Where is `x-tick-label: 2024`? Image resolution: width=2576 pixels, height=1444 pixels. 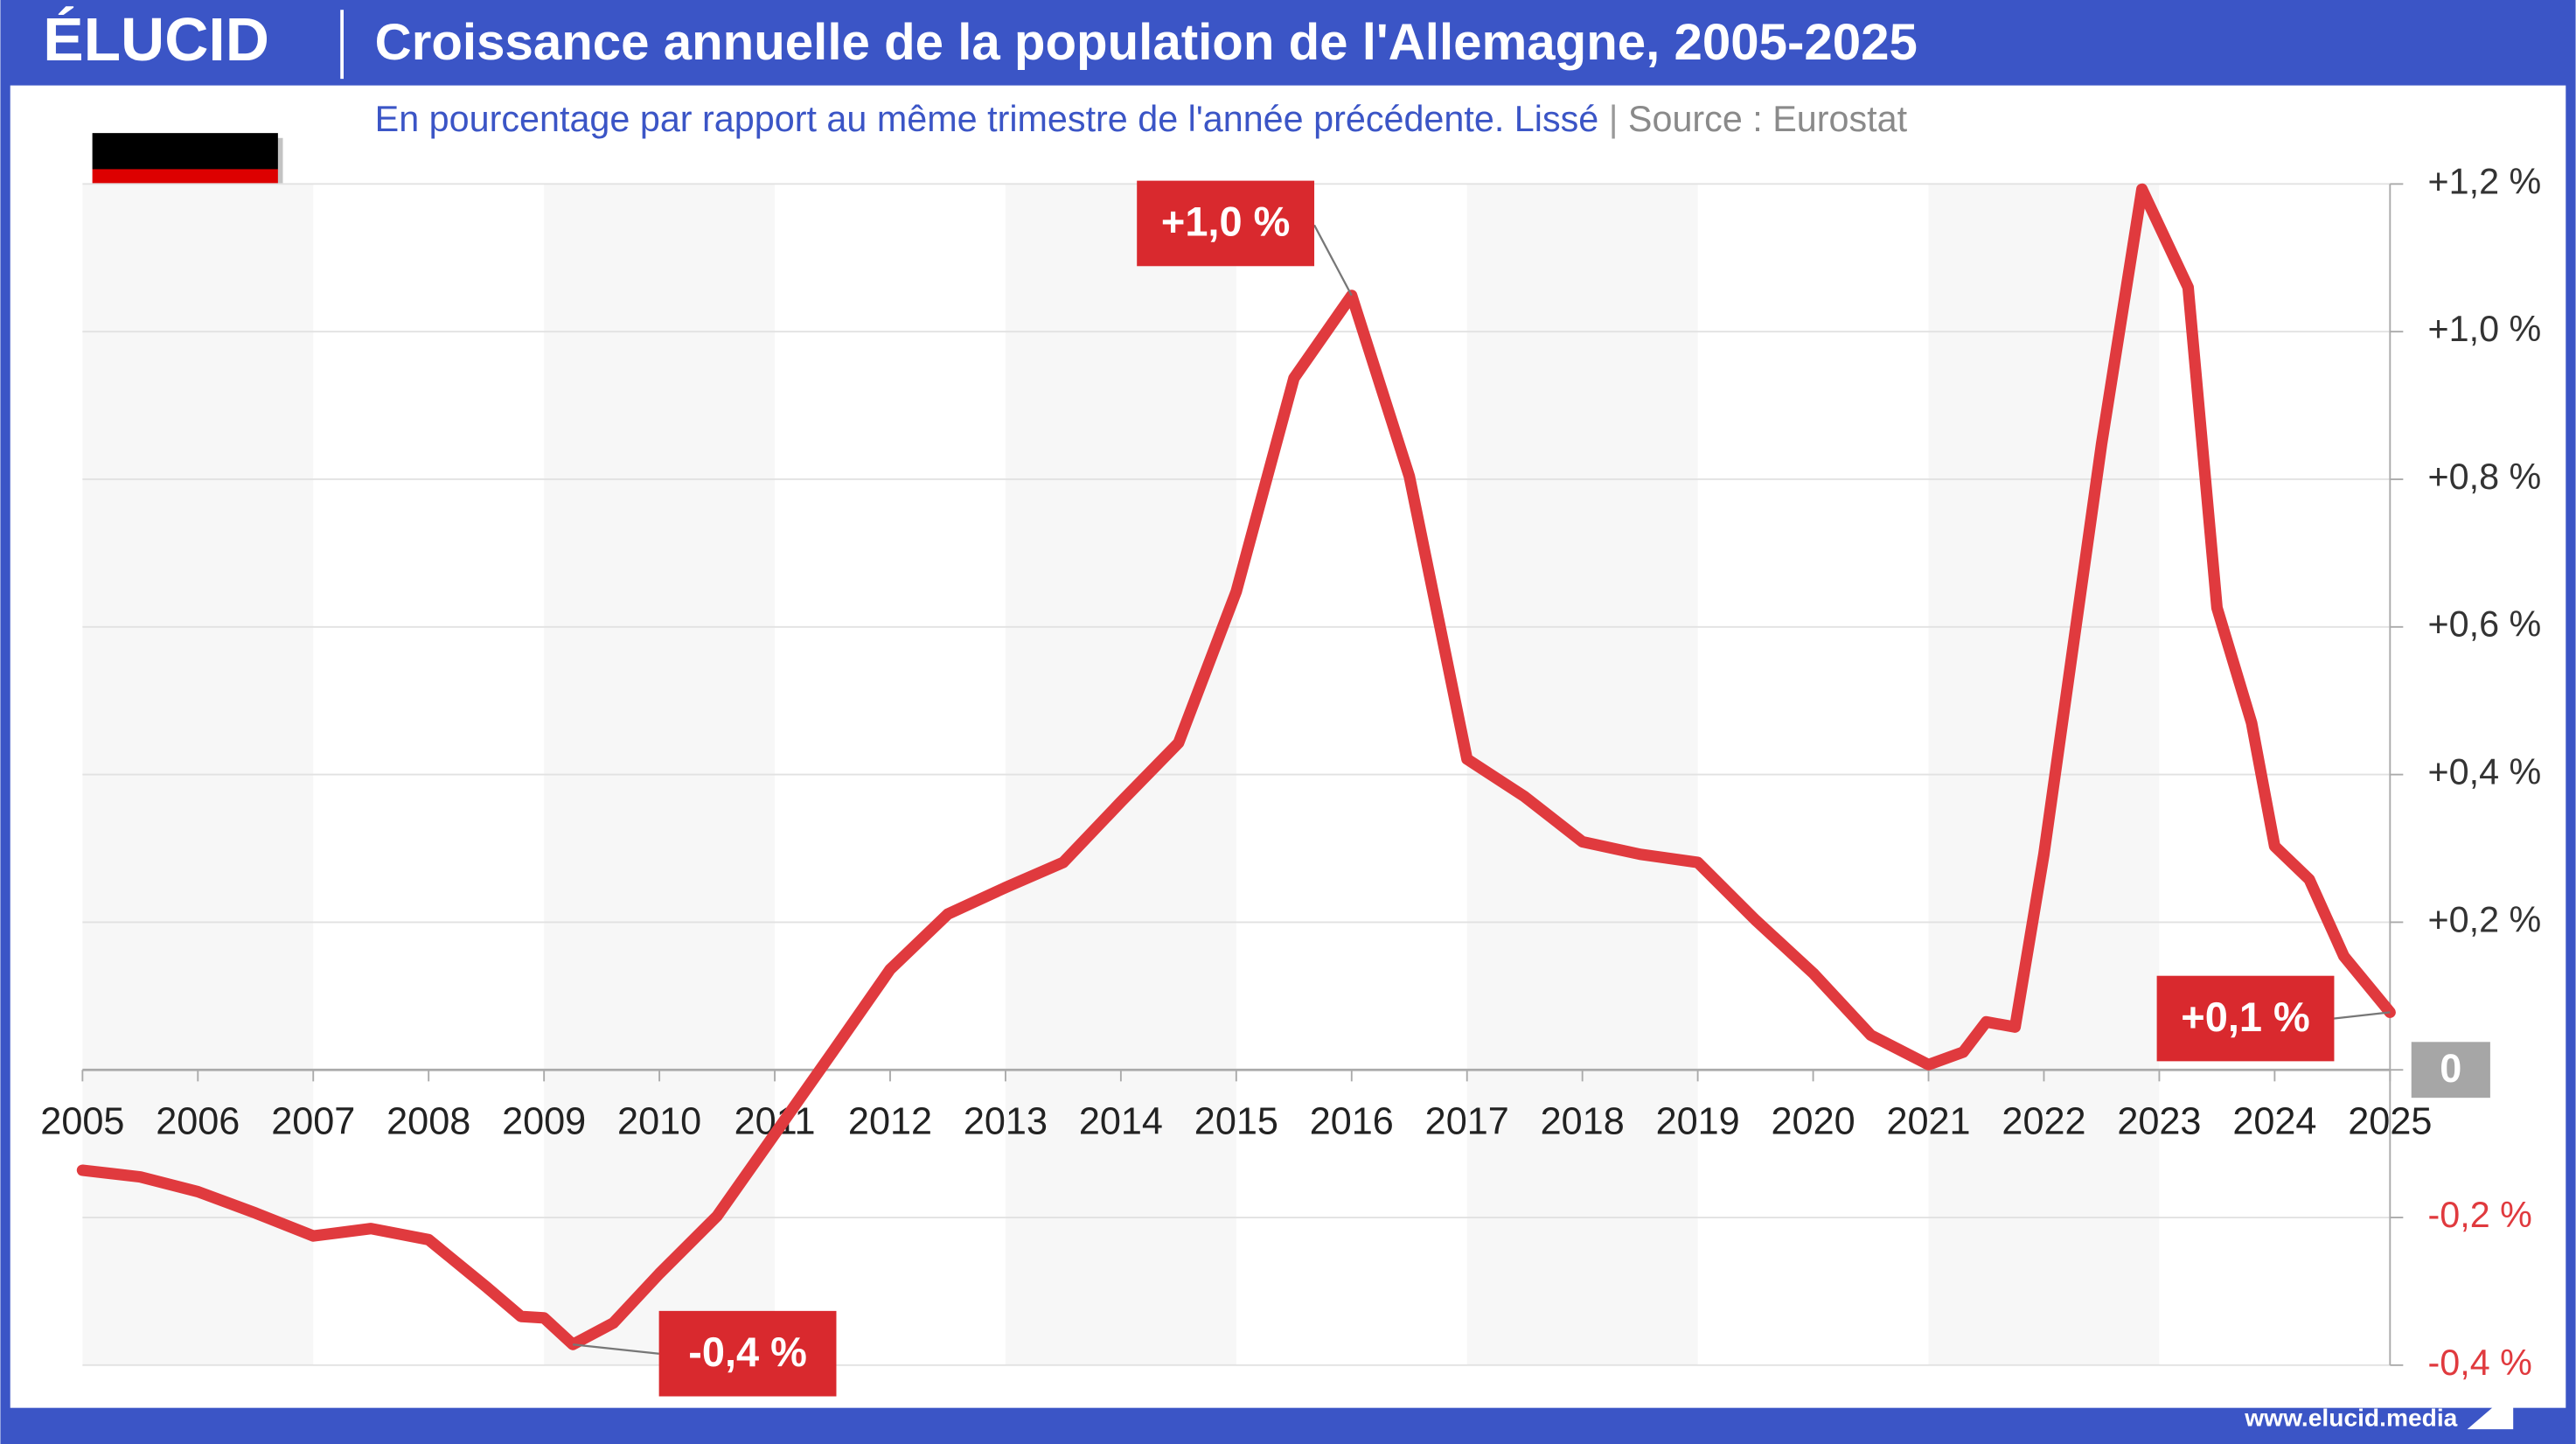
x-tick-label: 2024 is located at coordinates (2274, 1122).